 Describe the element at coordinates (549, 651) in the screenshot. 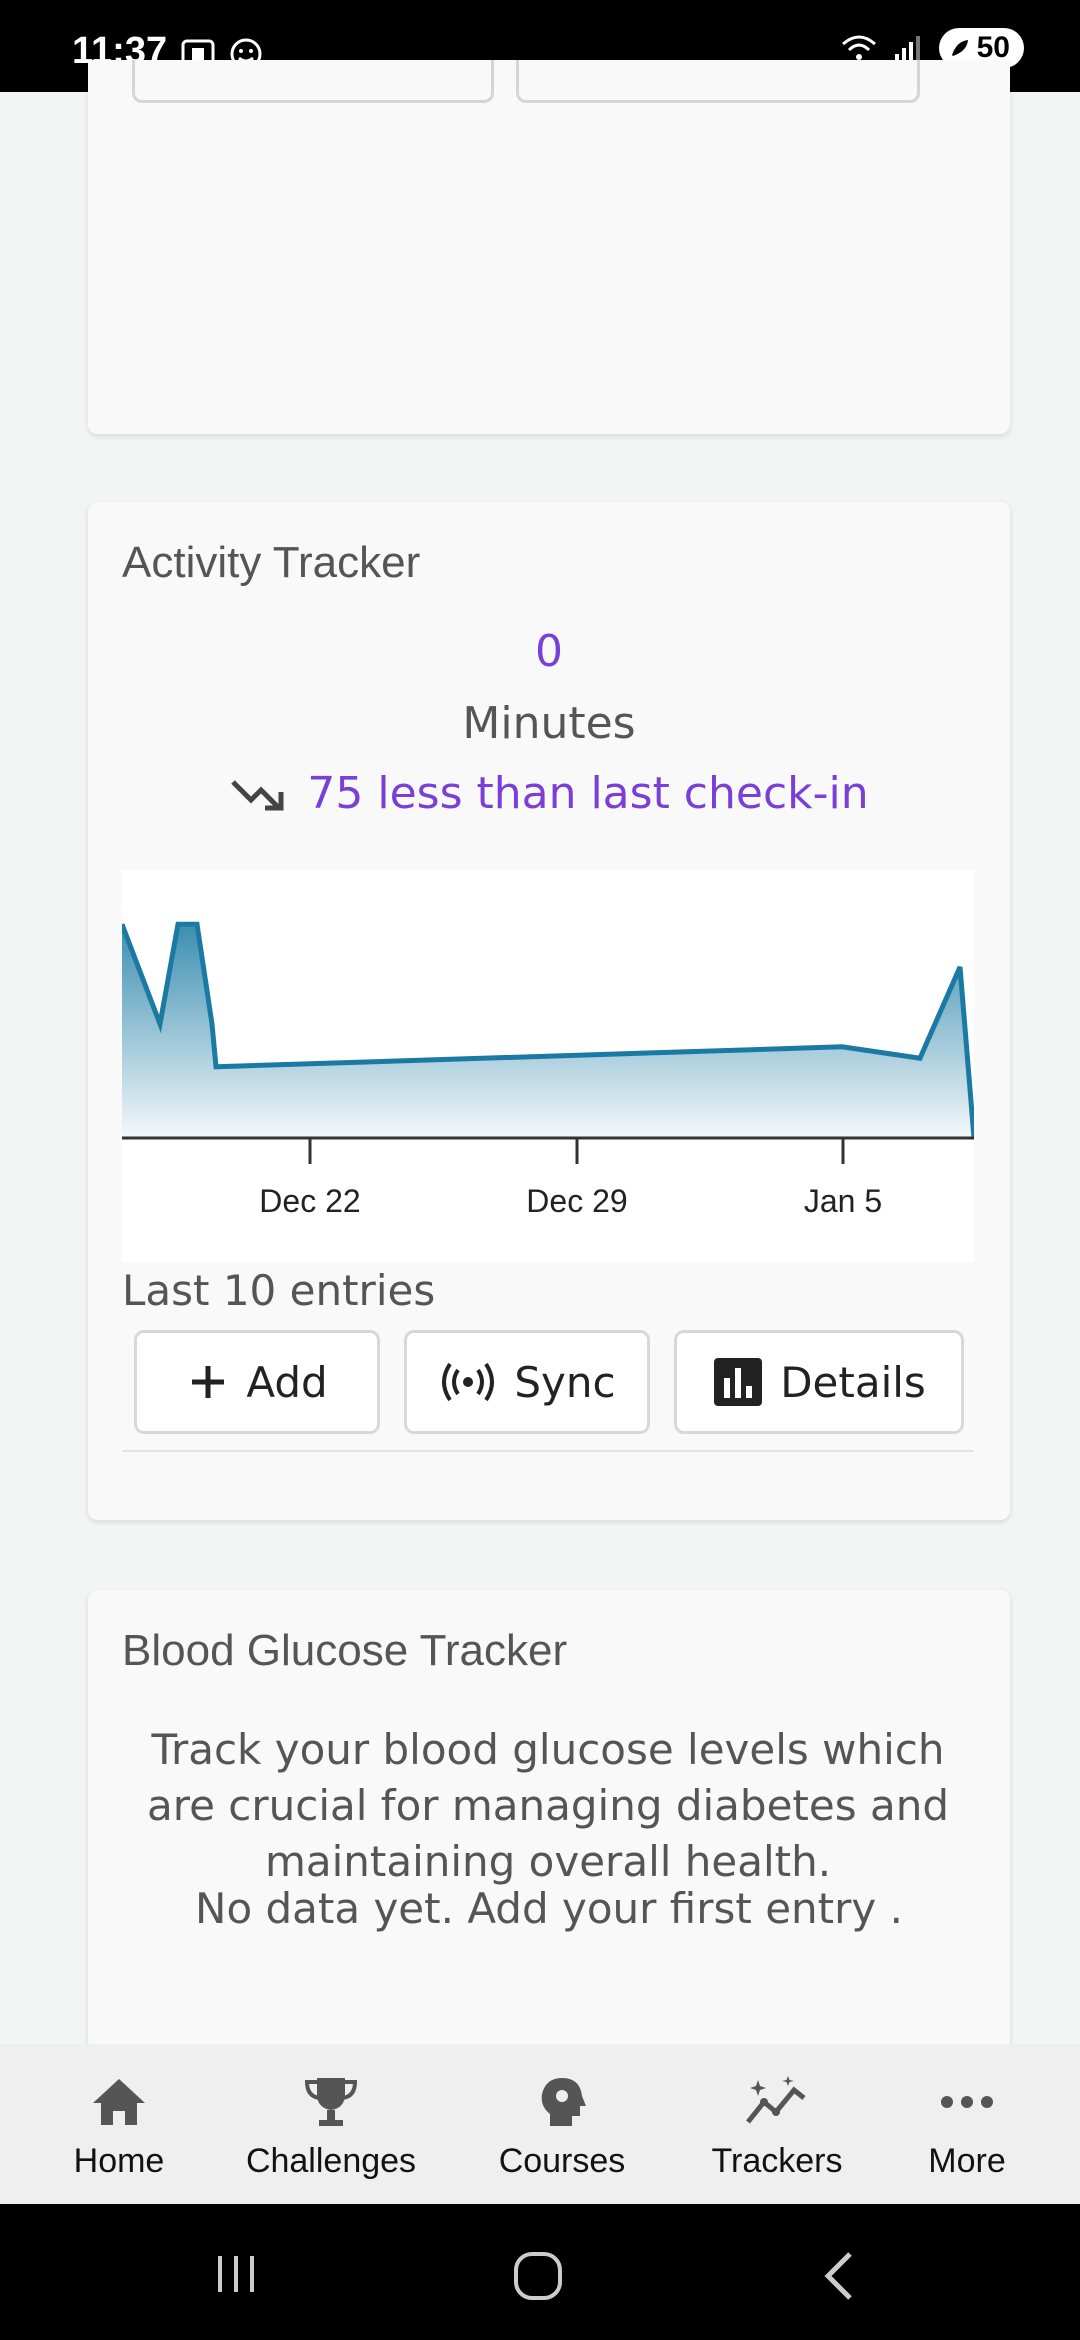

I see `metric-value: 0` at that location.